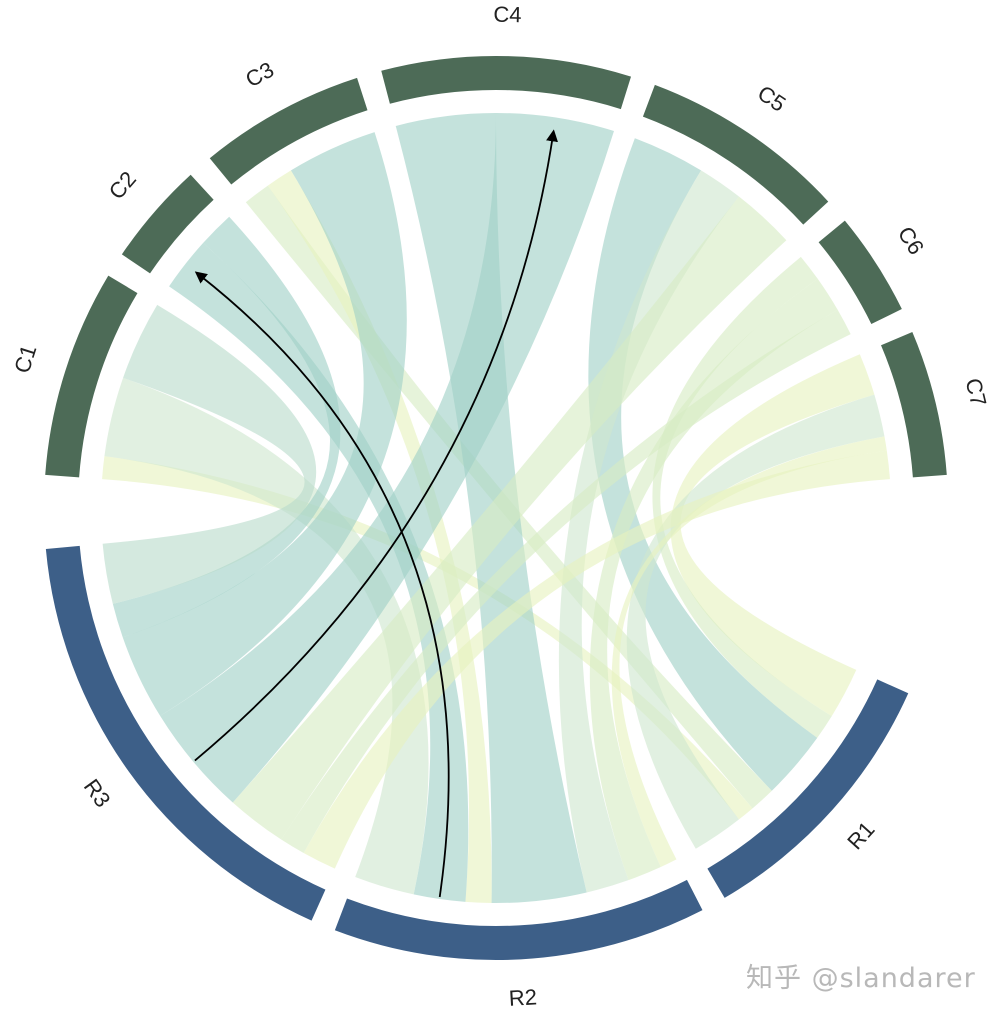 The width and height of the screenshot is (1002, 1015). I want to click on sector-label-r1: R1, so click(860, 836).